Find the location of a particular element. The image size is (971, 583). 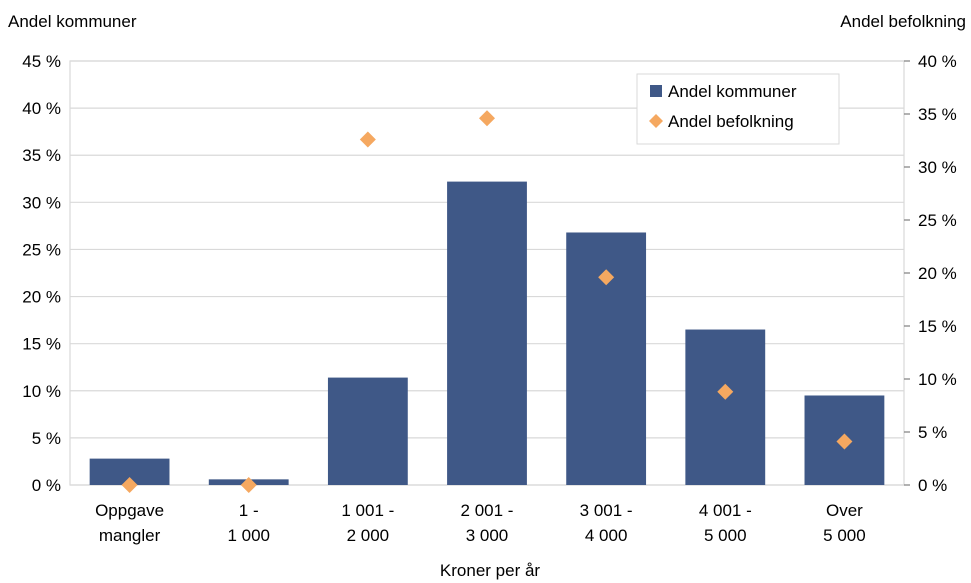

x-axis-tick-label: 2 000 is located at coordinates (368, 535).